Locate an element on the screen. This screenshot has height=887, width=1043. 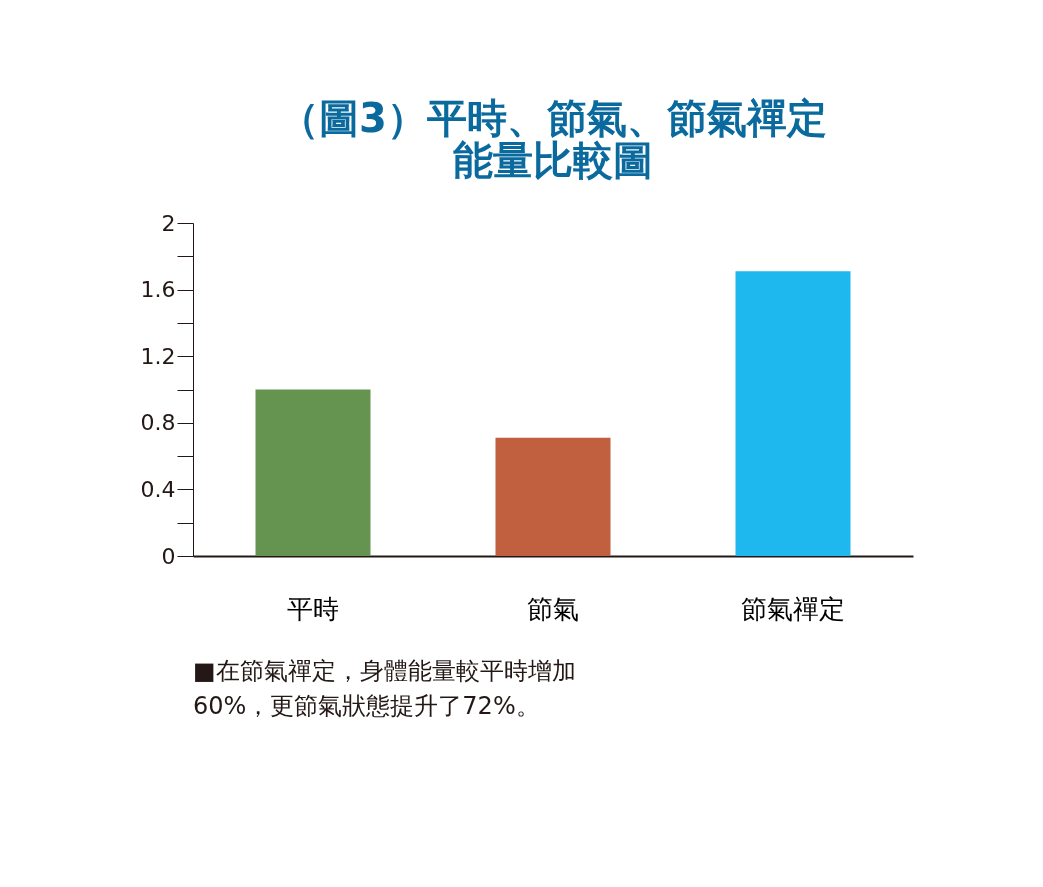
y-tick-label: 0.8 is located at coordinates (158, 423).